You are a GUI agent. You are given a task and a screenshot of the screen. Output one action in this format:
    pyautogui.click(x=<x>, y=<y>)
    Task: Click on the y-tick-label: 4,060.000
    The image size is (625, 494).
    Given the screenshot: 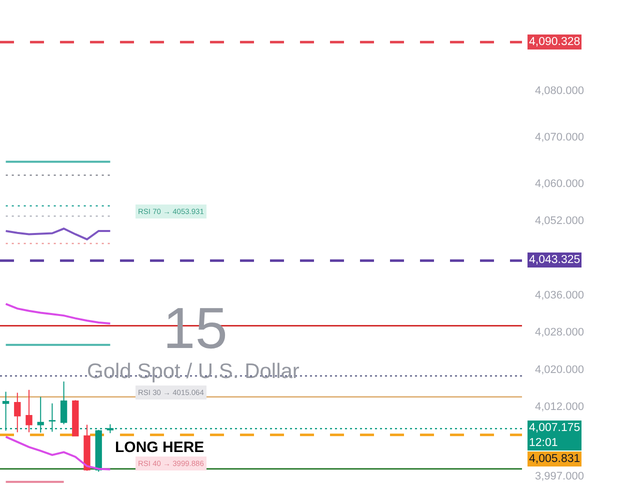 What is the action you would take?
    pyautogui.click(x=559, y=184)
    